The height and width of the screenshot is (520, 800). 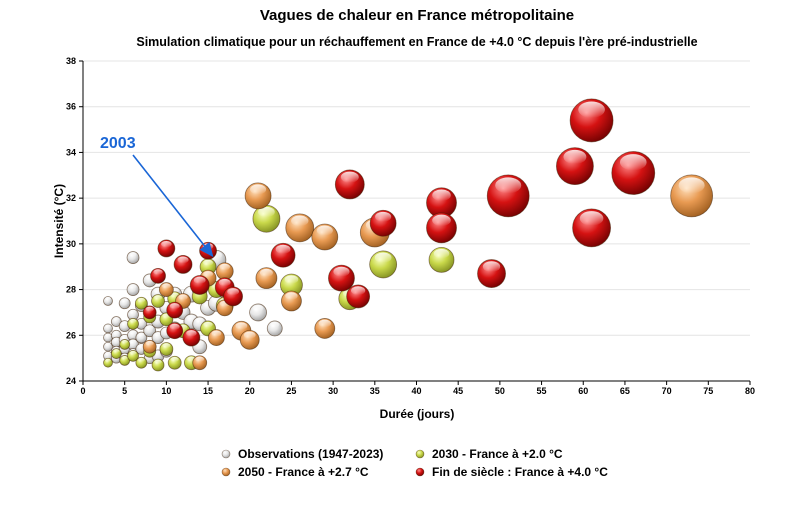 What do you see at coordinates (583, 391) in the screenshot?
I see `x-tick-label: 60` at bounding box center [583, 391].